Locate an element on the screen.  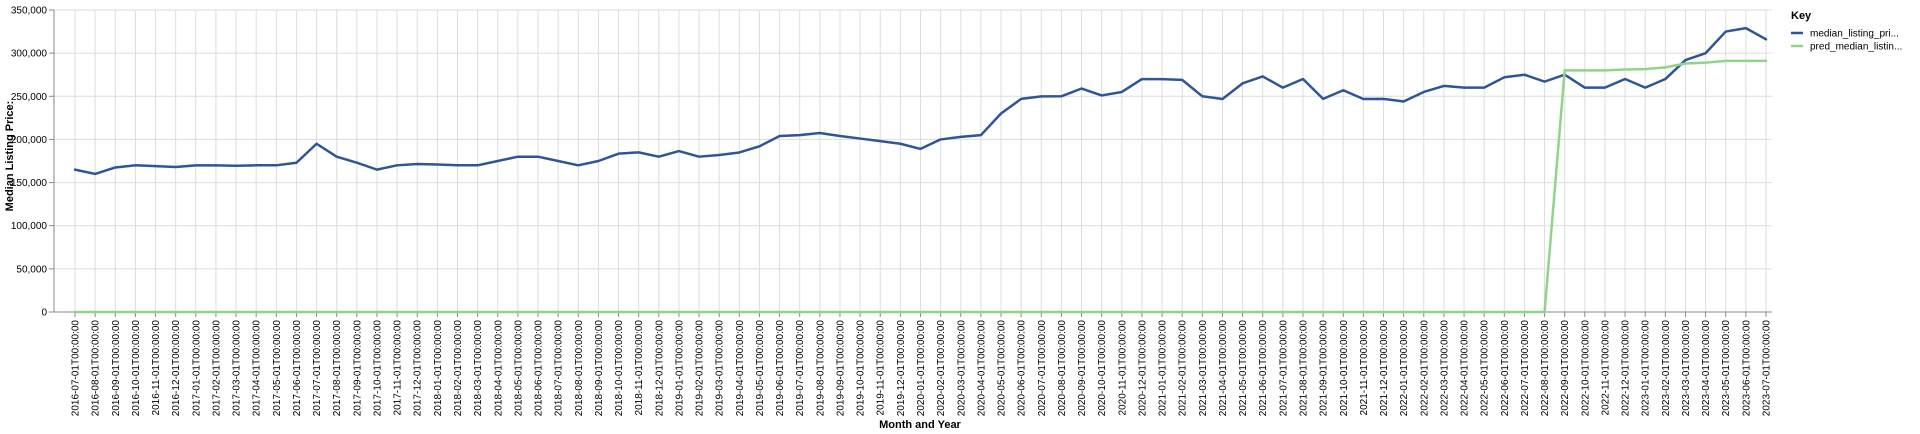
y-tick-label: 150,000 is located at coordinates (29, 183).